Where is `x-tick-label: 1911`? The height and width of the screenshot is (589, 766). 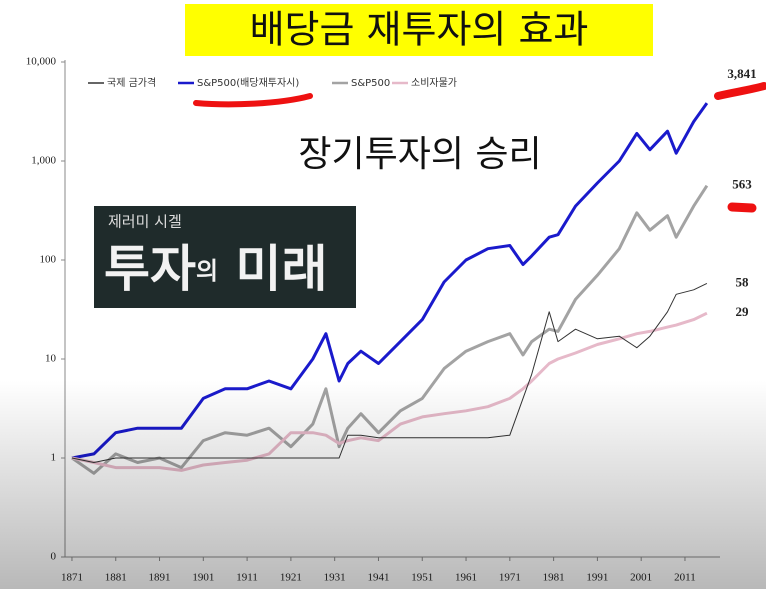 x-tick-label: 1911 is located at coordinates (247, 578).